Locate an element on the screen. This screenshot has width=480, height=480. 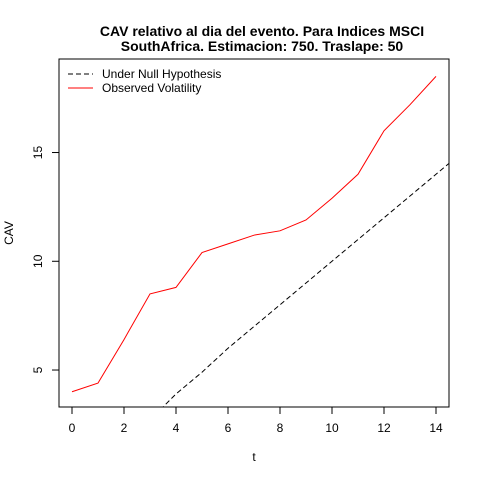
legend-label: Observed Volatility is located at coordinates (151, 88).